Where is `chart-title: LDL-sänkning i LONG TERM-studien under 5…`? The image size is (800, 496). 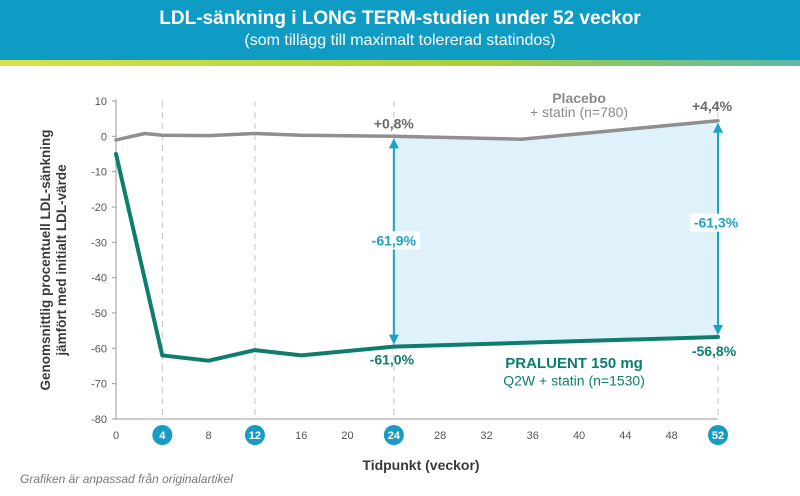 chart-title: LDL-sänkning i LONG TERM-studien under 5… is located at coordinates (400, 18).